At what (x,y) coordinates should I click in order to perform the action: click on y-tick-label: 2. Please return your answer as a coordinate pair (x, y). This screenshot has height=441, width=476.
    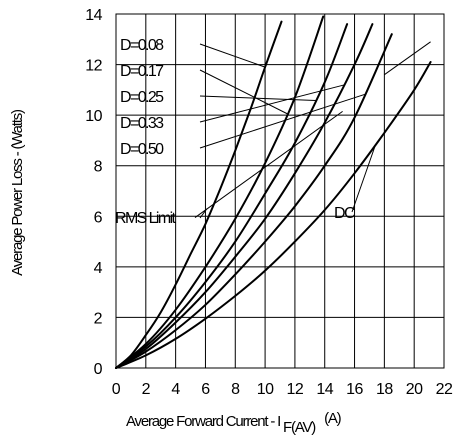
    Looking at the image, I should click on (98, 318).